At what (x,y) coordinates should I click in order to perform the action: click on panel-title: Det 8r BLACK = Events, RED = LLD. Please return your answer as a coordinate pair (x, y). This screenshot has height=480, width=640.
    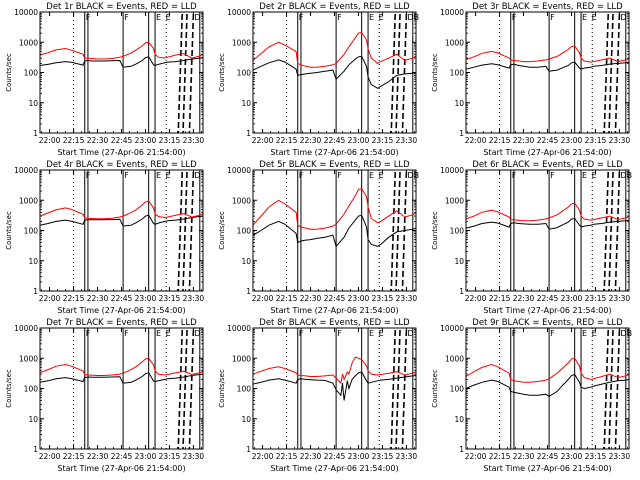
    Looking at the image, I should click on (334, 323).